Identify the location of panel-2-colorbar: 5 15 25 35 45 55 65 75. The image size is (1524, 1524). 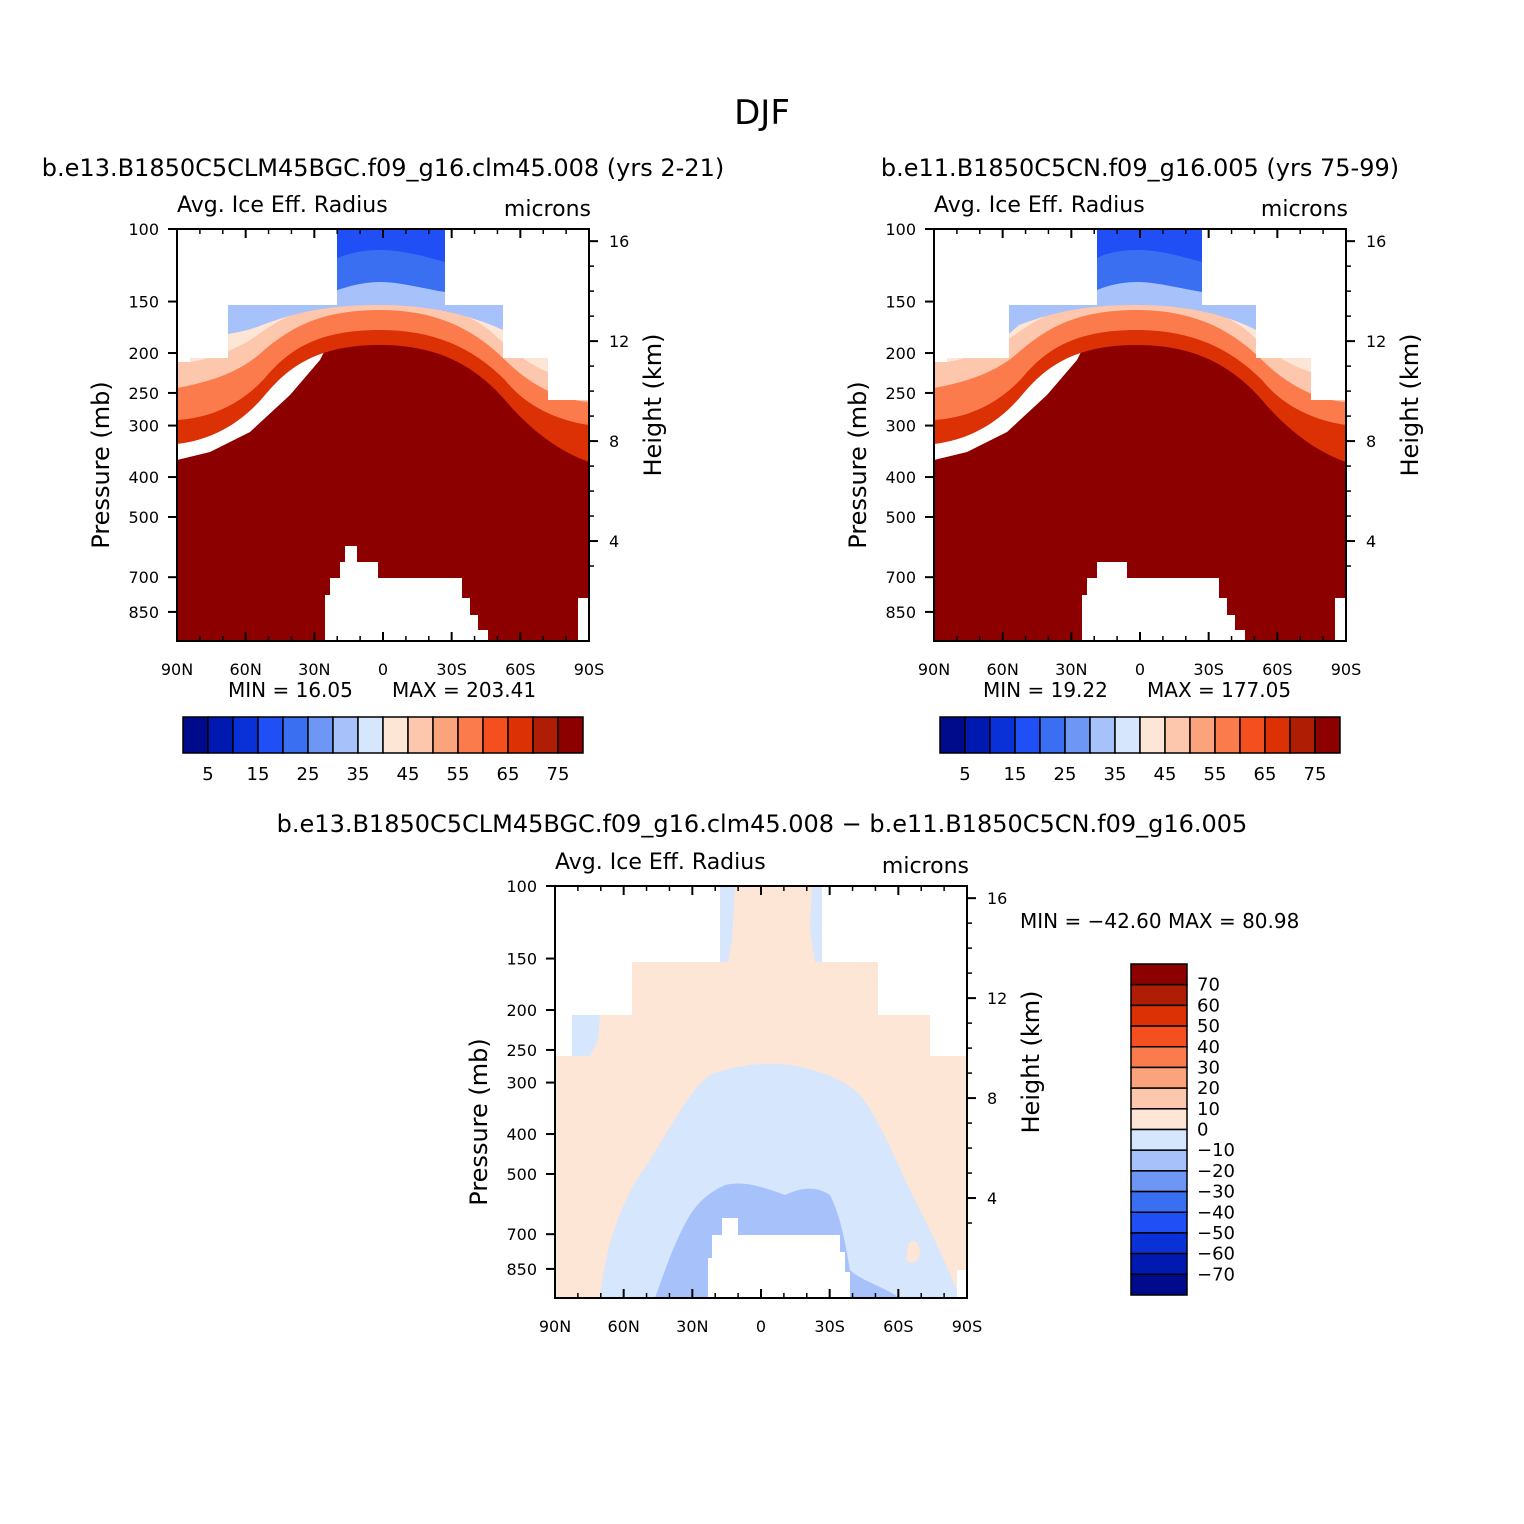
(1140, 750).